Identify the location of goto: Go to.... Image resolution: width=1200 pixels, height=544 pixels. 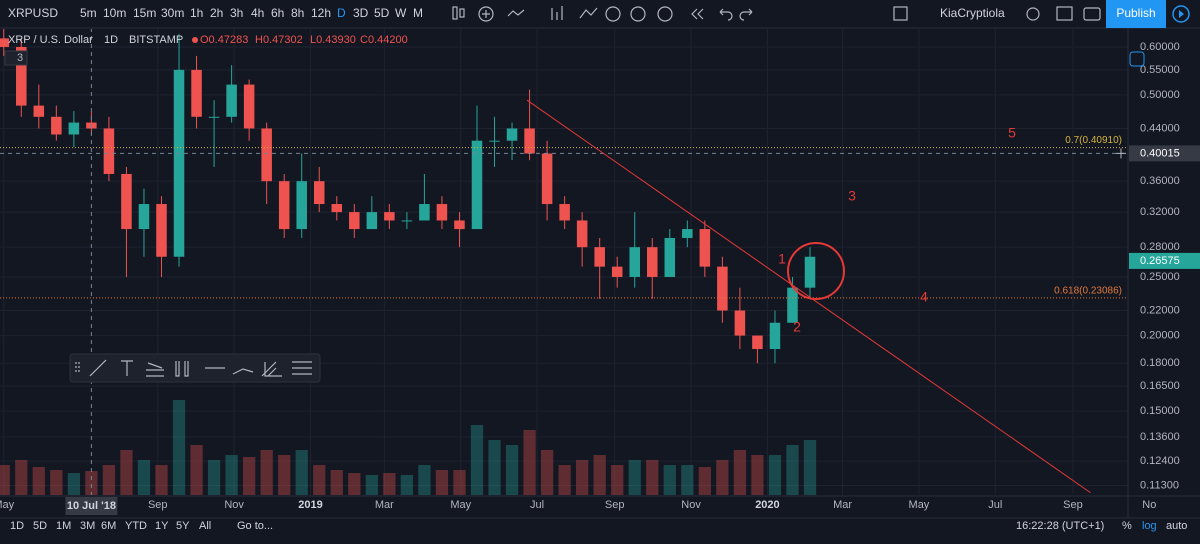
(255, 526).